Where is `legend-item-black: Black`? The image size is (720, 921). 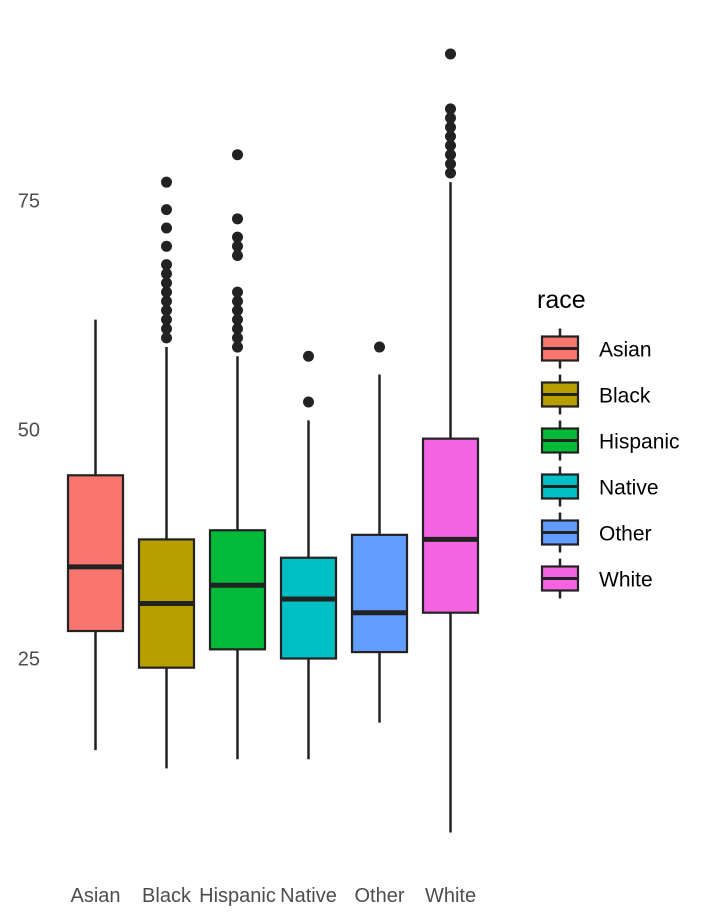 legend-item-black: Black is located at coordinates (595, 394).